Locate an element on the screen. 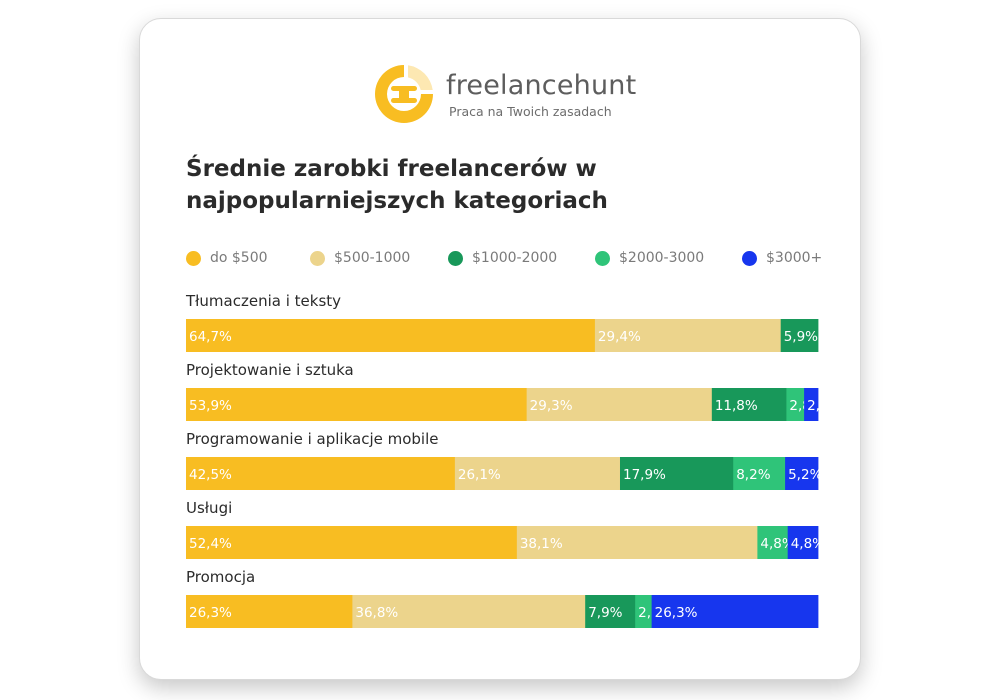  legend-item-500-1000: $500-1000 is located at coordinates (360, 258).